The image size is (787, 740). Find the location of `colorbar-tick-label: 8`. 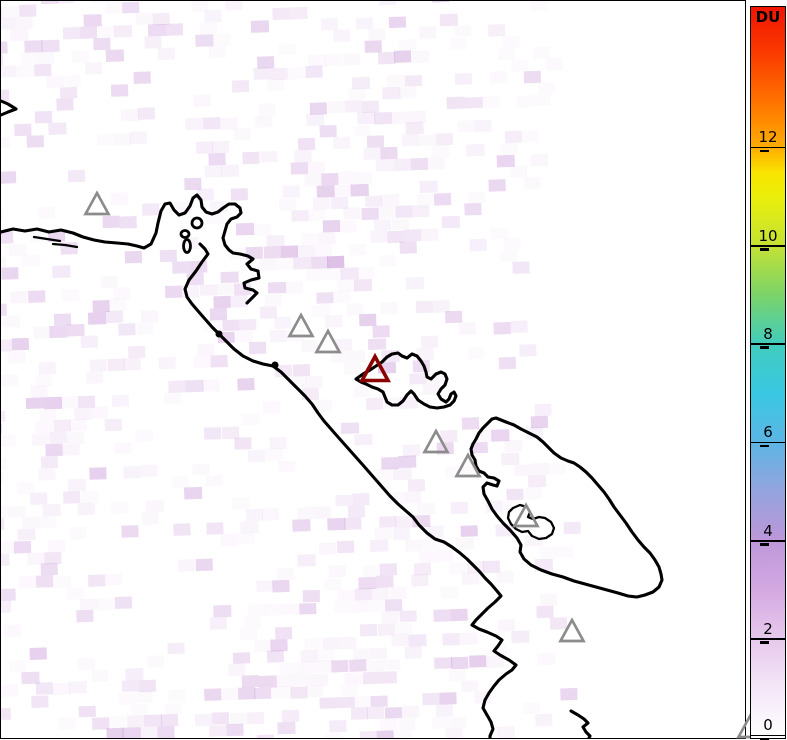

colorbar-tick-label: 8 is located at coordinates (768, 334).